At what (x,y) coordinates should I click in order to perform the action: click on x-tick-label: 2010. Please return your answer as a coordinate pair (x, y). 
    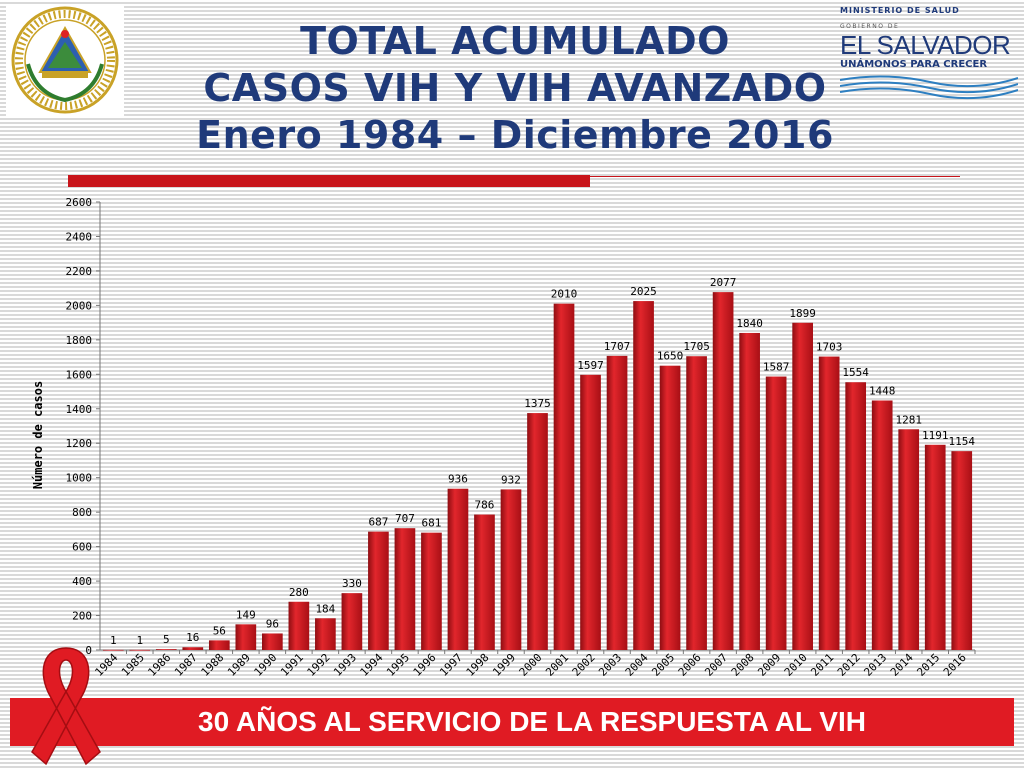
    Looking at the image, I should click on (796, 665).